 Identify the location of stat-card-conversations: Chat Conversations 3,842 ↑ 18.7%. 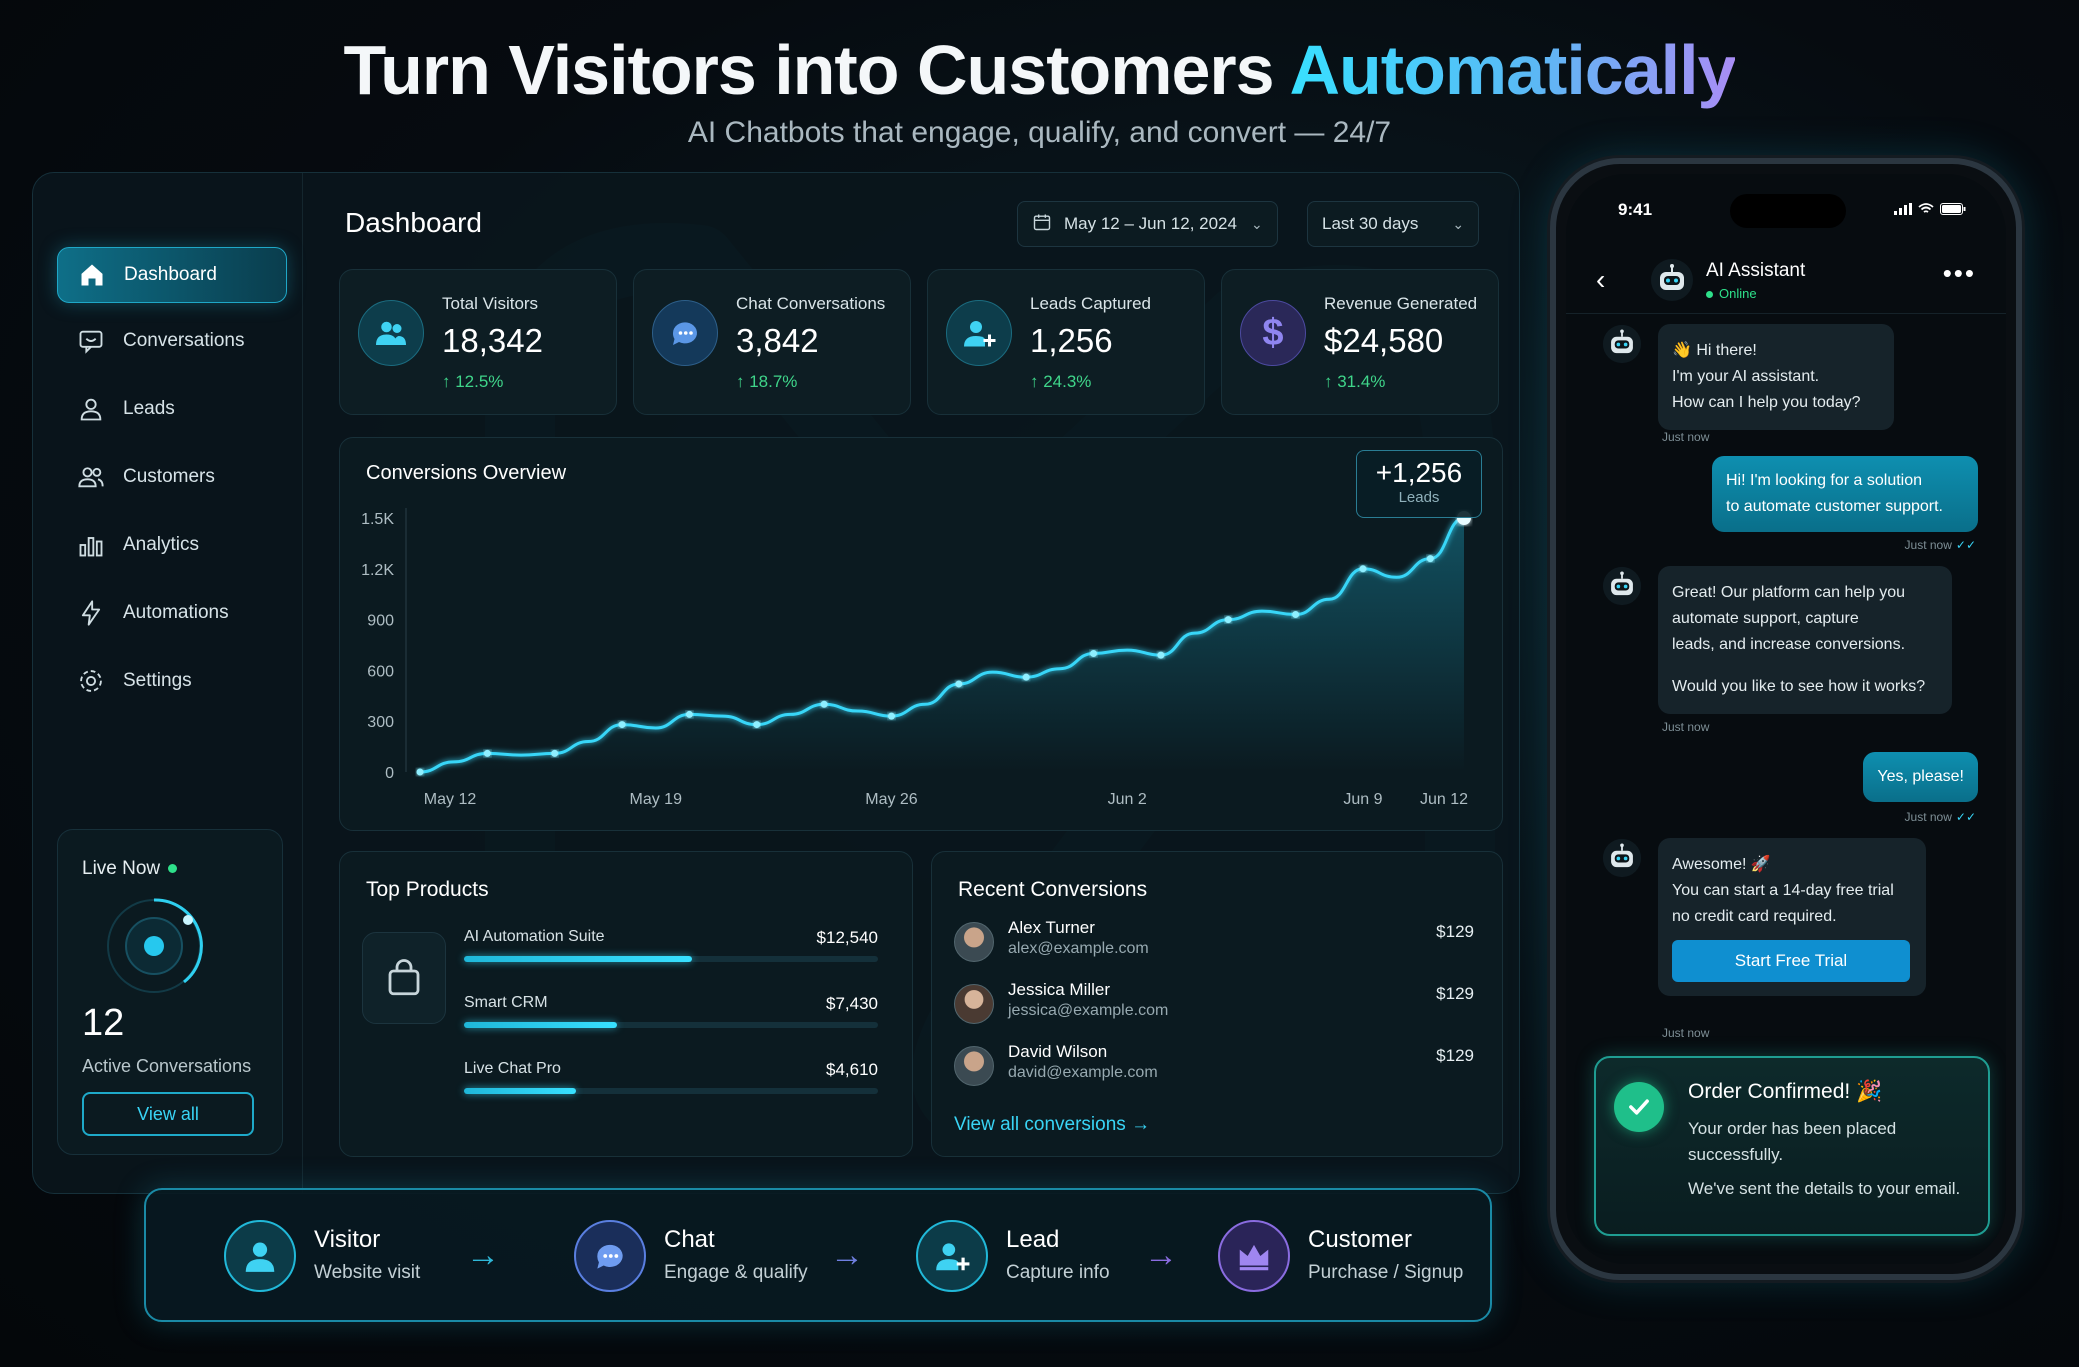
(772, 342).